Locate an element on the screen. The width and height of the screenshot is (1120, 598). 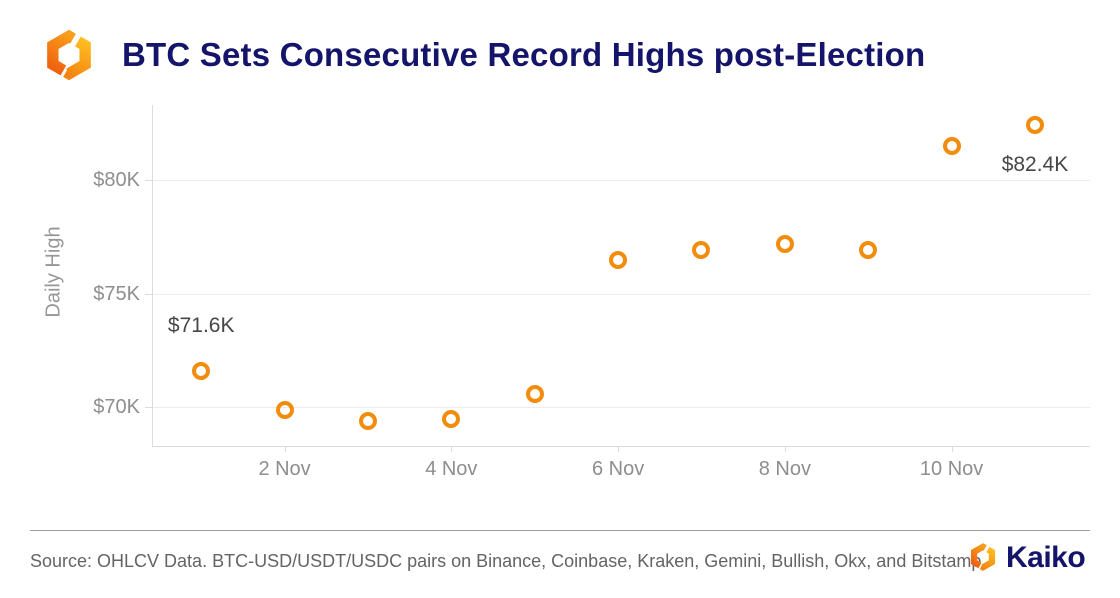
y-axis-title: Daily High is located at coordinates (53, 272).